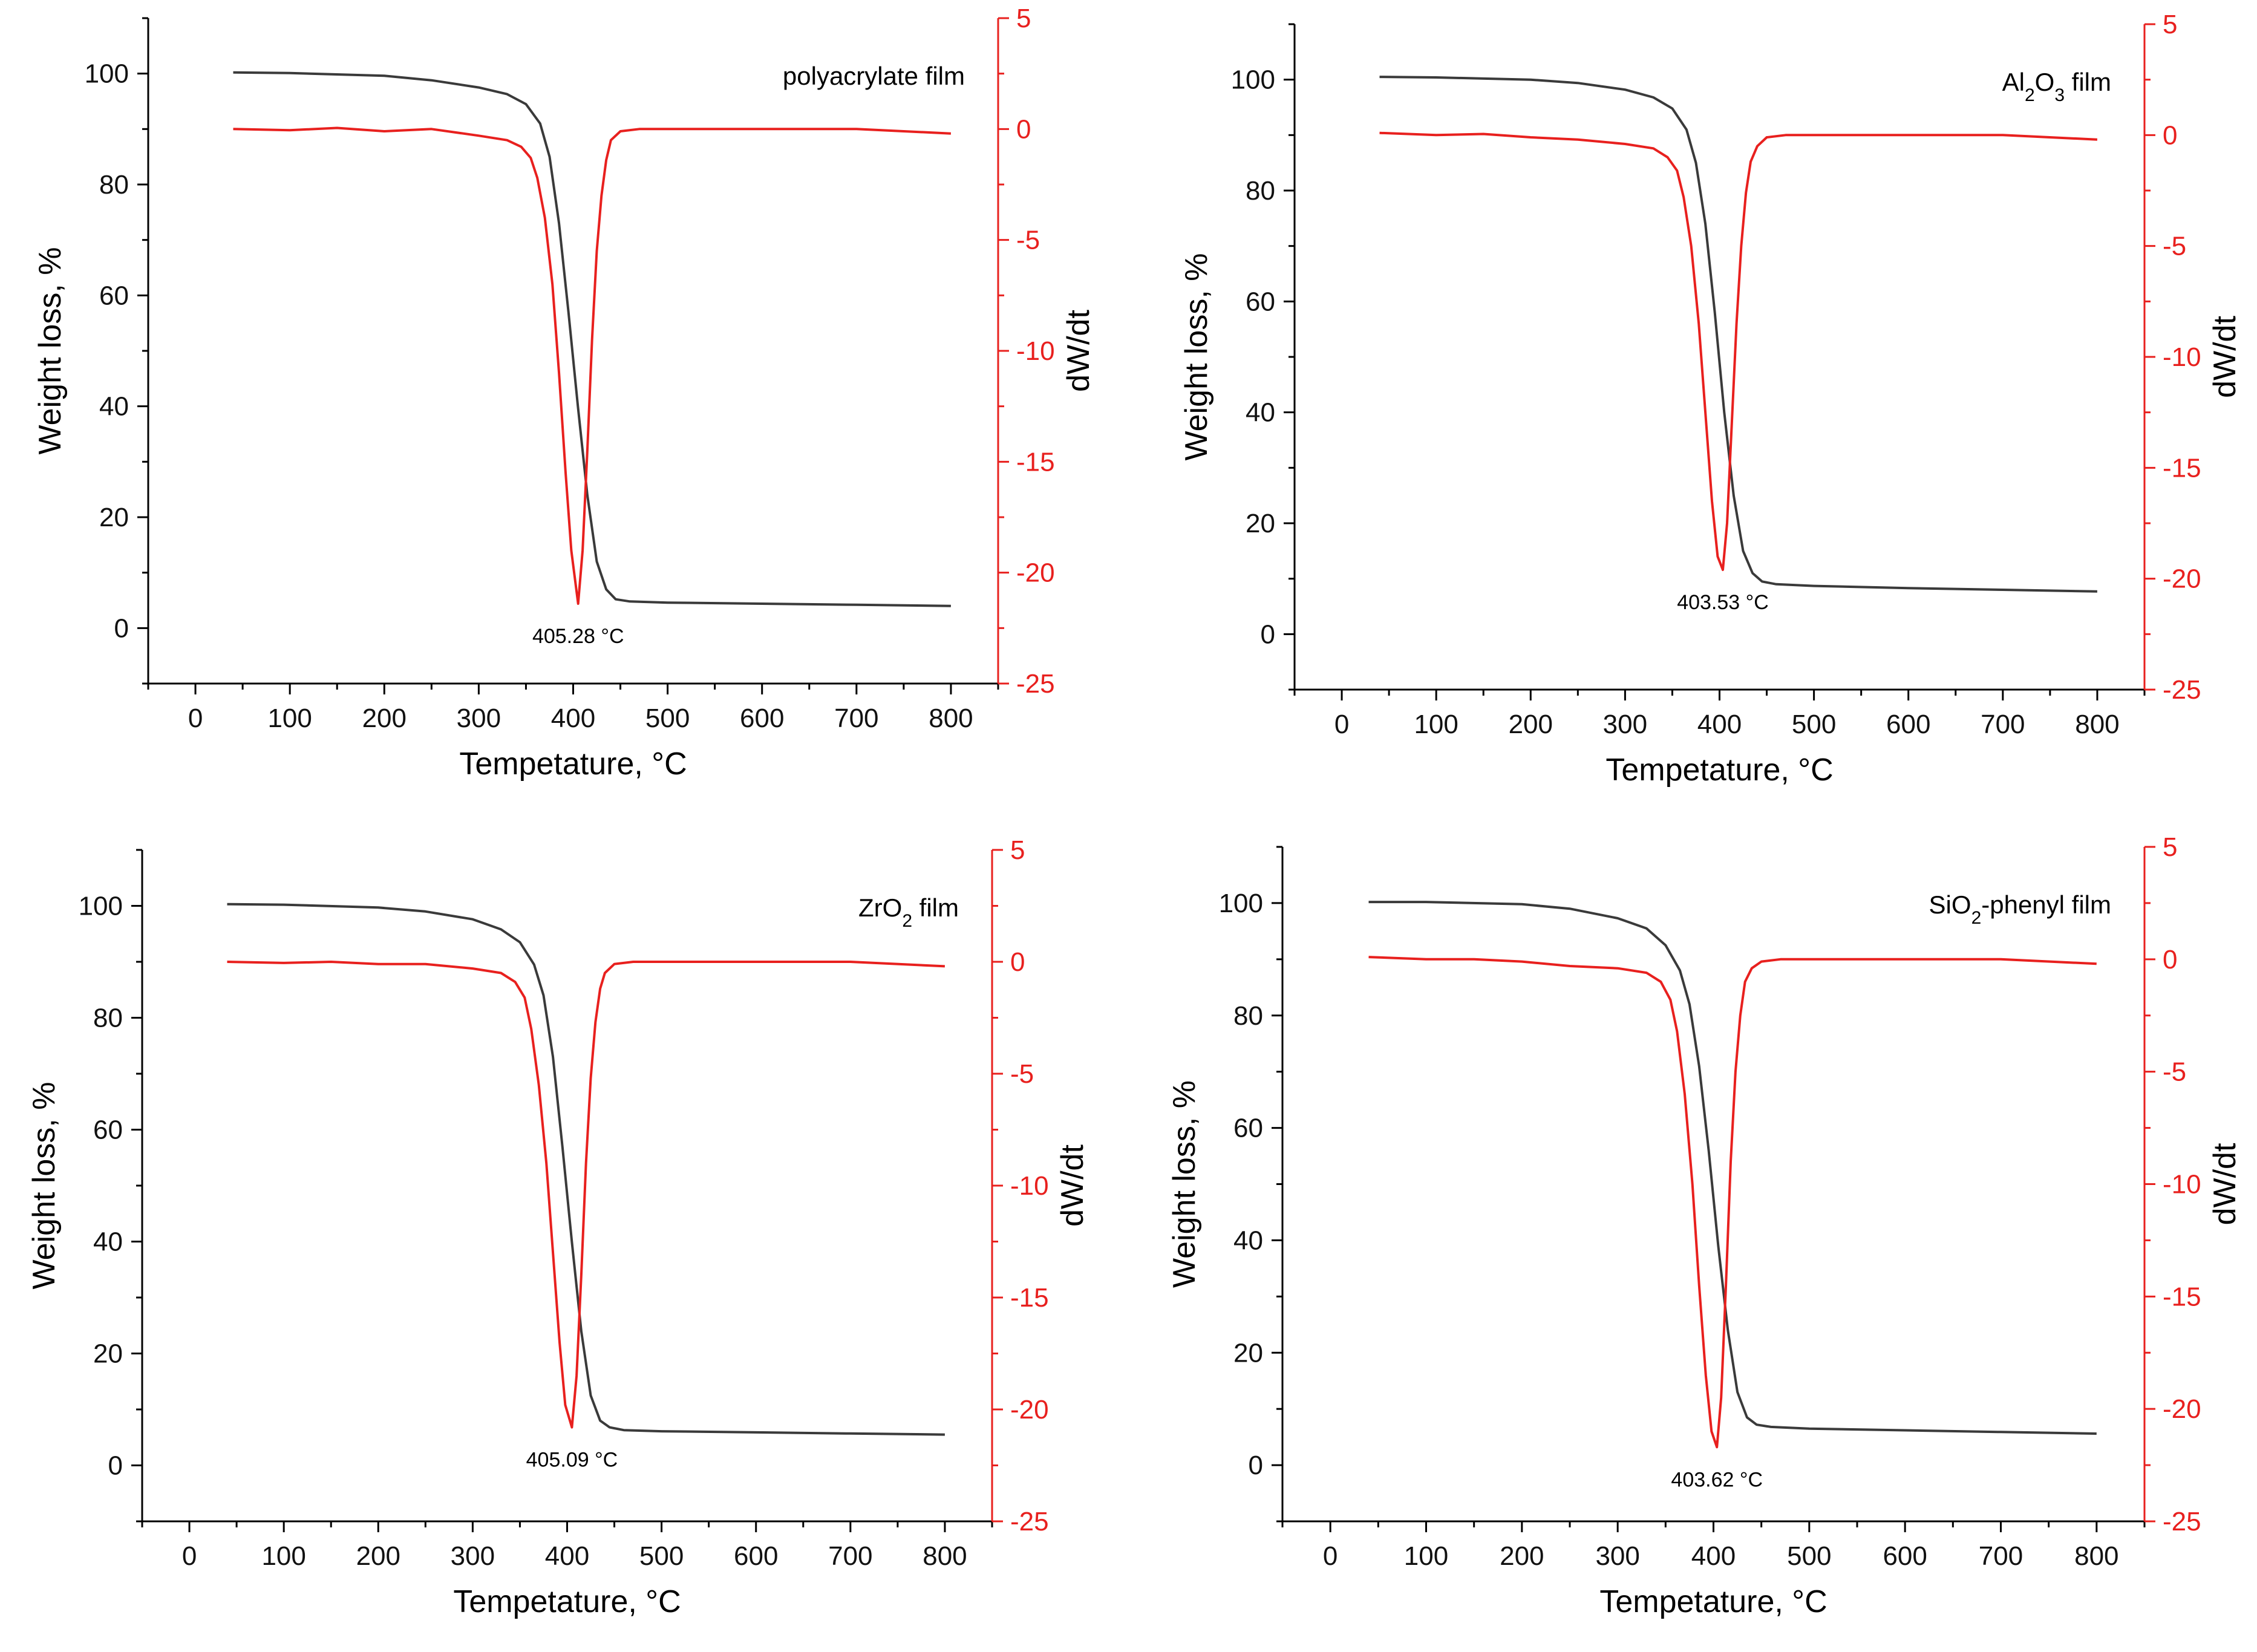 The image size is (2257, 1652). Describe the element at coordinates (1723, 602) in the screenshot. I see `peak-annotation: 403.53 °C` at that location.